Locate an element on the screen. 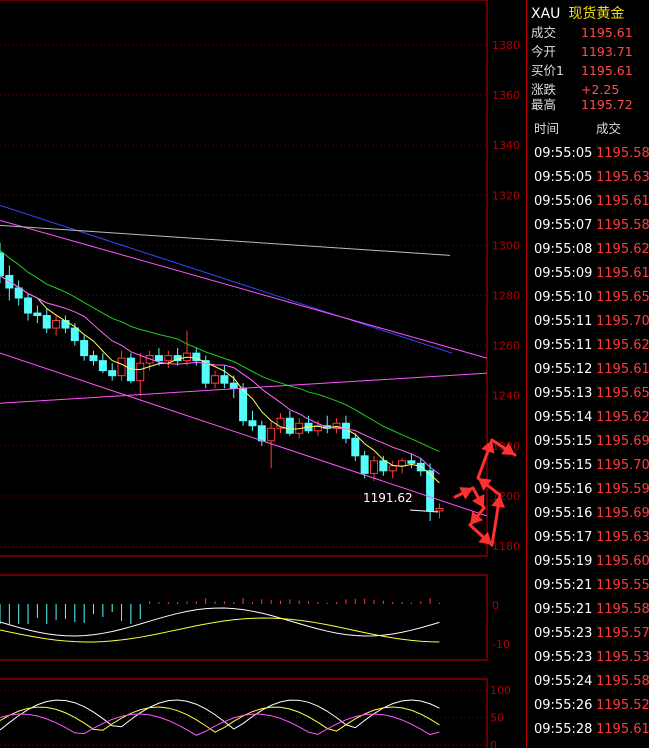 This screenshot has height=748, width=649. tick-price: 1195.53 is located at coordinates (622, 657).